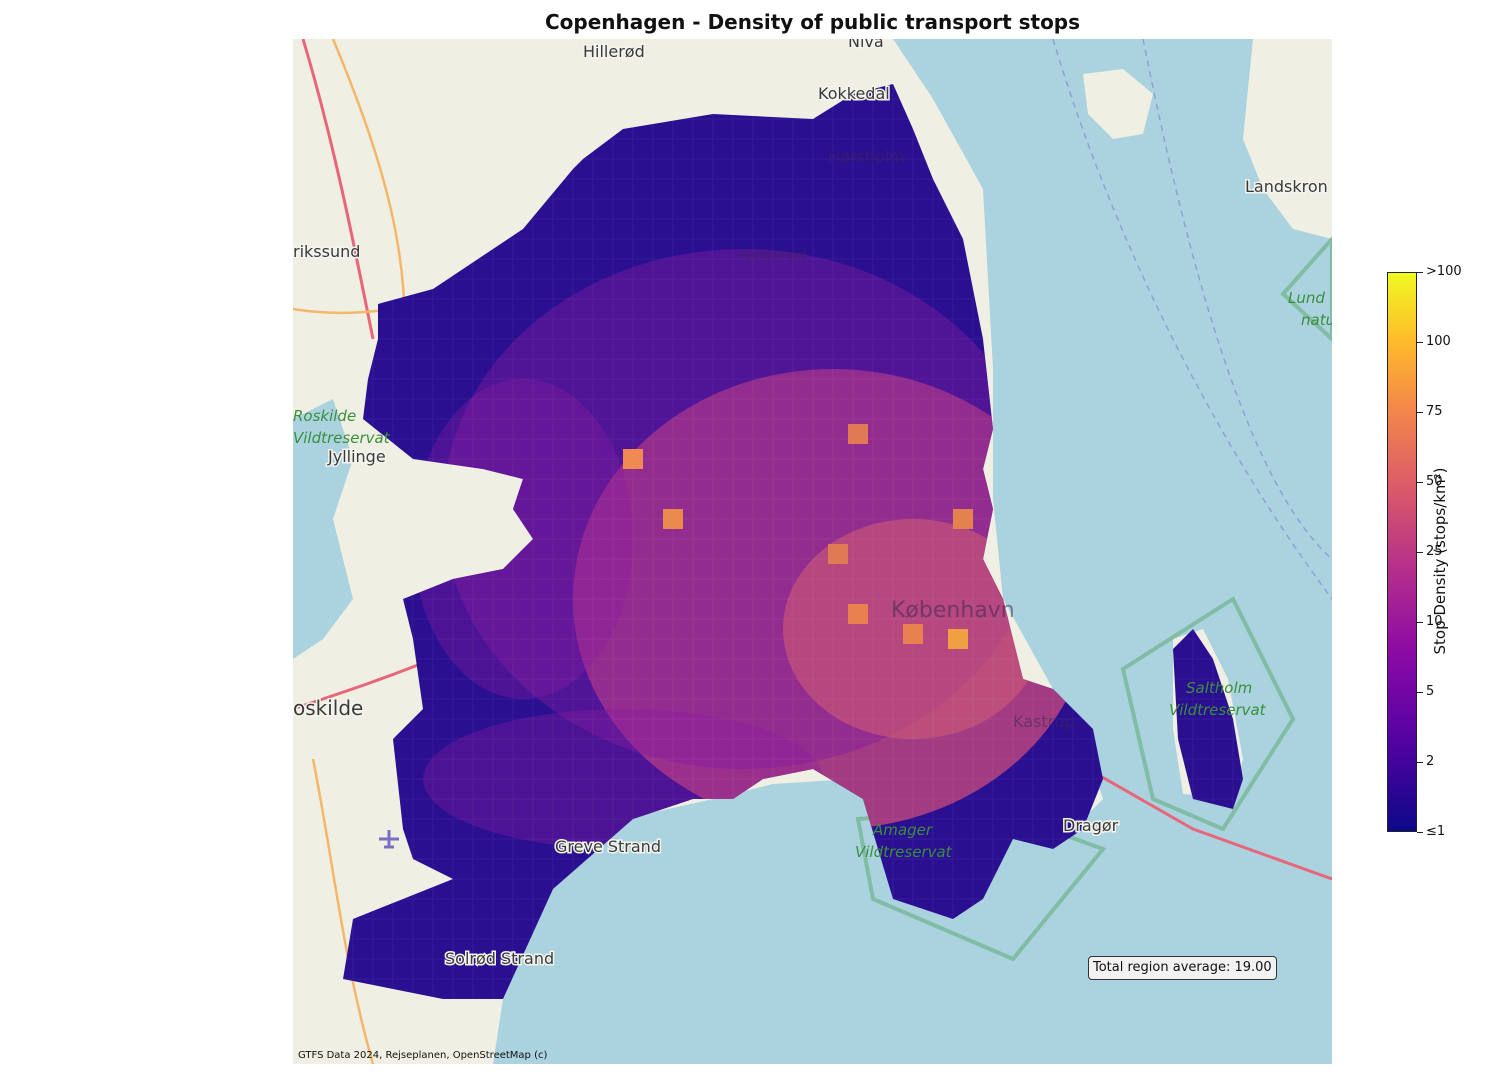 This screenshot has width=1500, height=1080. What do you see at coordinates (1440, 561) in the screenshot?
I see `colorbar-label: Stop Density (stops/km²)` at bounding box center [1440, 561].